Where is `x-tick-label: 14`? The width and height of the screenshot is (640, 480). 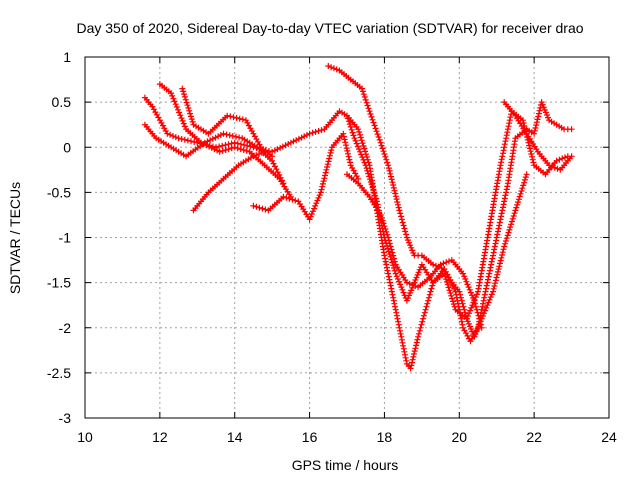
x-tick-label: 14 is located at coordinates (235, 437).